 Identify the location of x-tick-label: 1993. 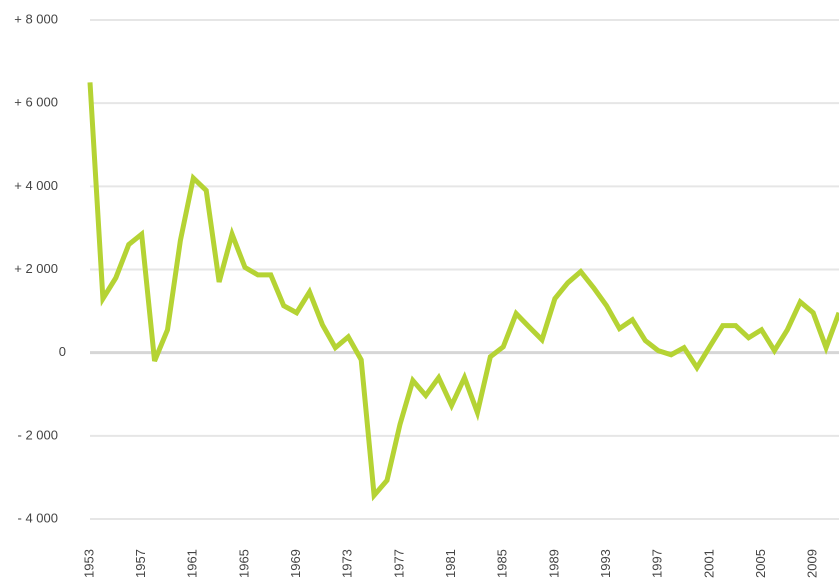
(605, 563).